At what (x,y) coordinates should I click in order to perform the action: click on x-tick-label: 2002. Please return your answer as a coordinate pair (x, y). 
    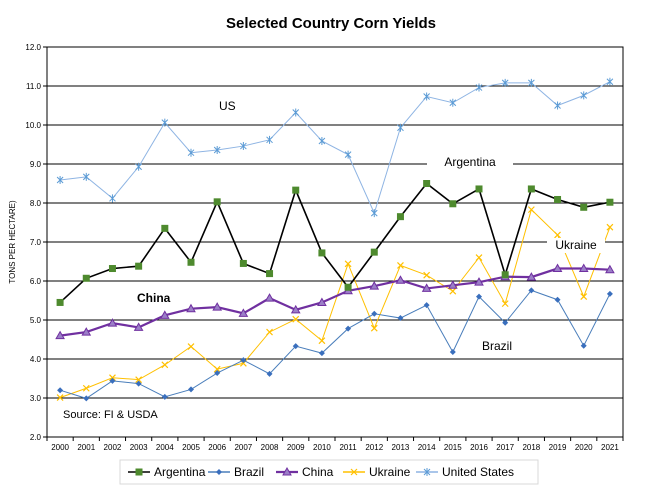
    Looking at the image, I should click on (113, 447).